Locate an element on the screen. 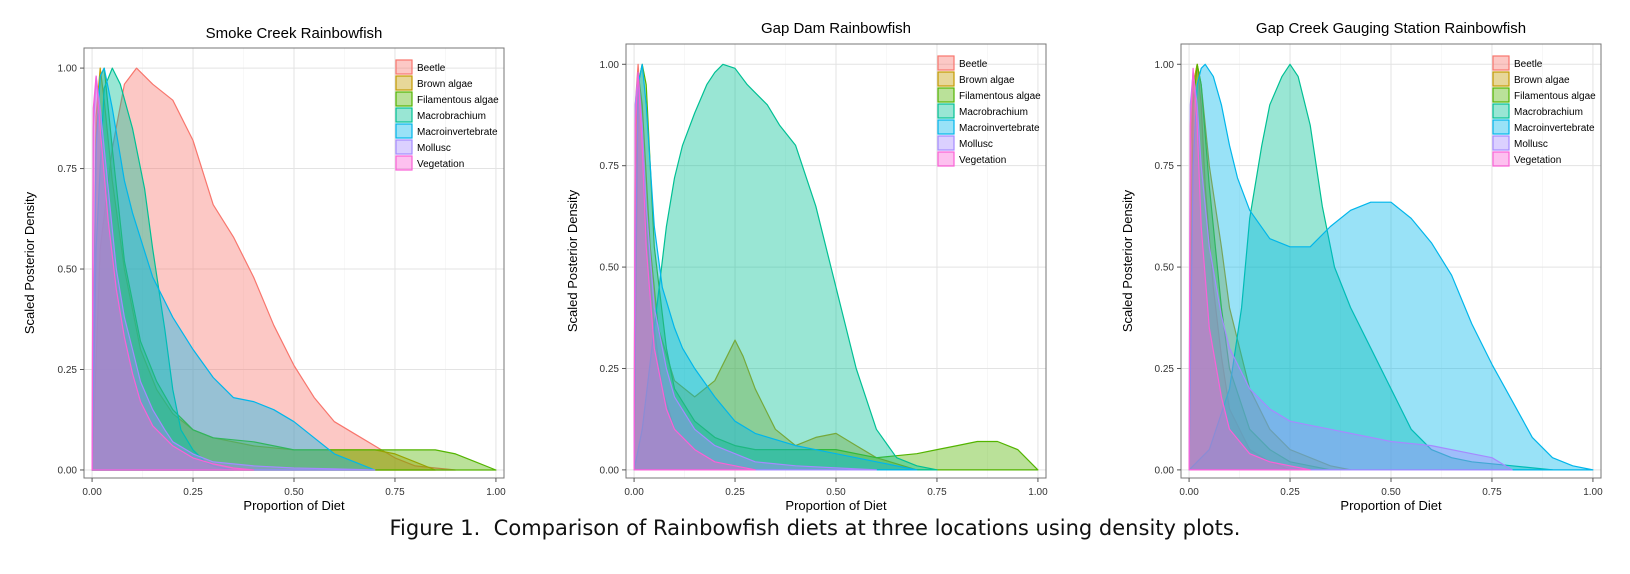  density-area-brown-algae is located at coordinates (775, 271).